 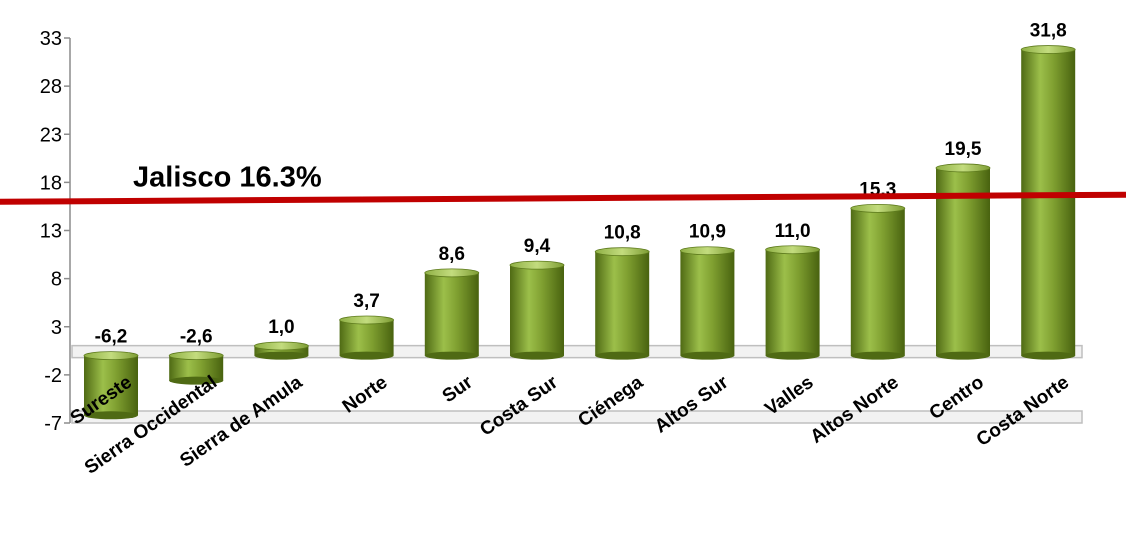 I want to click on data-label: 31,8, so click(x=1048, y=31).